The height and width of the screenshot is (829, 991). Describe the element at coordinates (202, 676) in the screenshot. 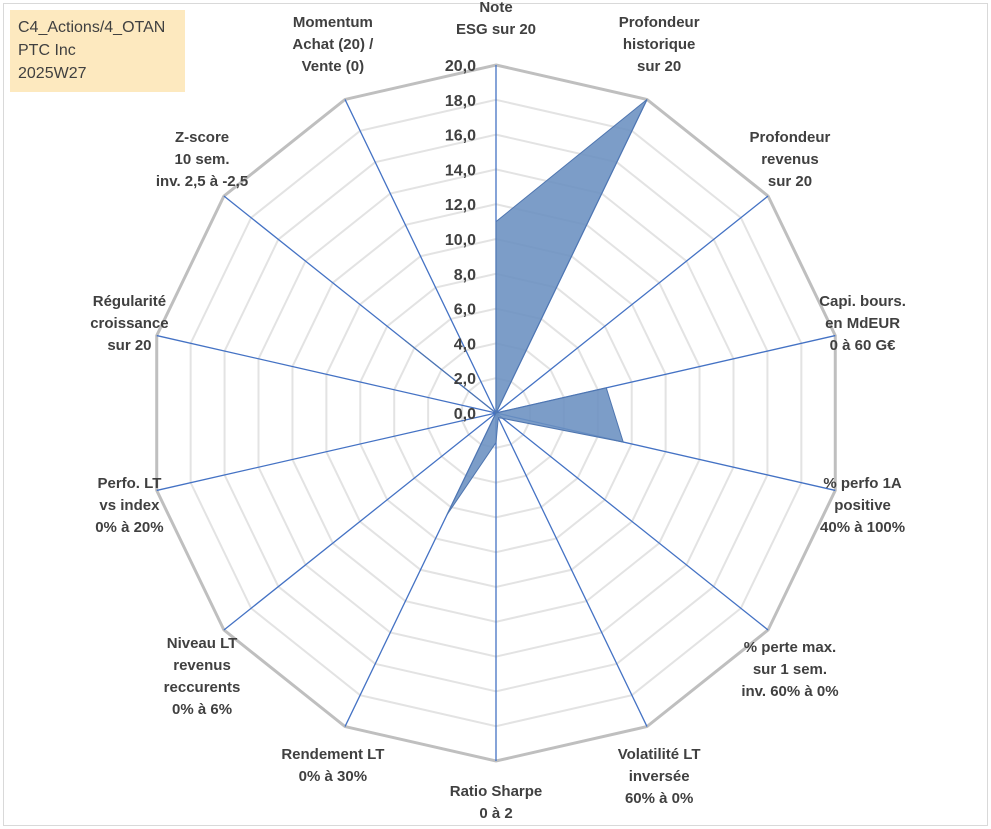

I see `axis-label: Niveau LT revenus reccurents 0% à 6%` at that location.